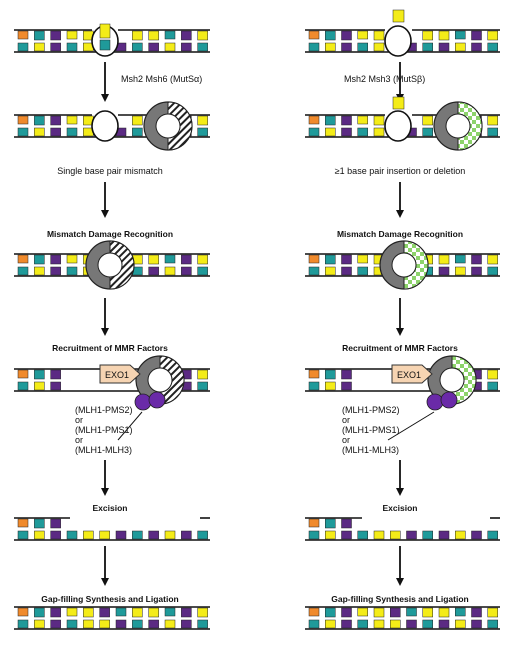 The height and width of the screenshot is (648, 530). What do you see at coordinates (105, 45) in the screenshot?
I see `mismatched-base` at bounding box center [105, 45].